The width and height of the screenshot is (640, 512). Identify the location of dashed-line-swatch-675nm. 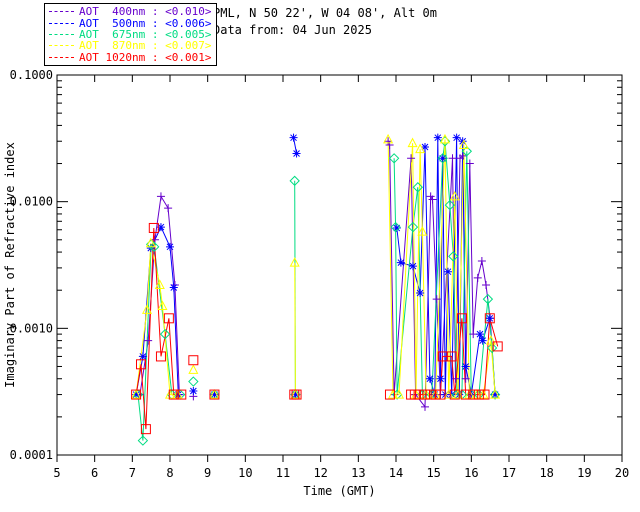
(61, 34).